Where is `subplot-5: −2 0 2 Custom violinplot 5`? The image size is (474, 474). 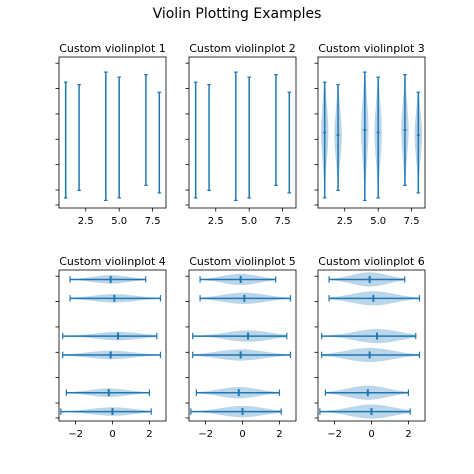 subplot-5: −2 0 2 Custom violinplot 5 is located at coordinates (241, 347).